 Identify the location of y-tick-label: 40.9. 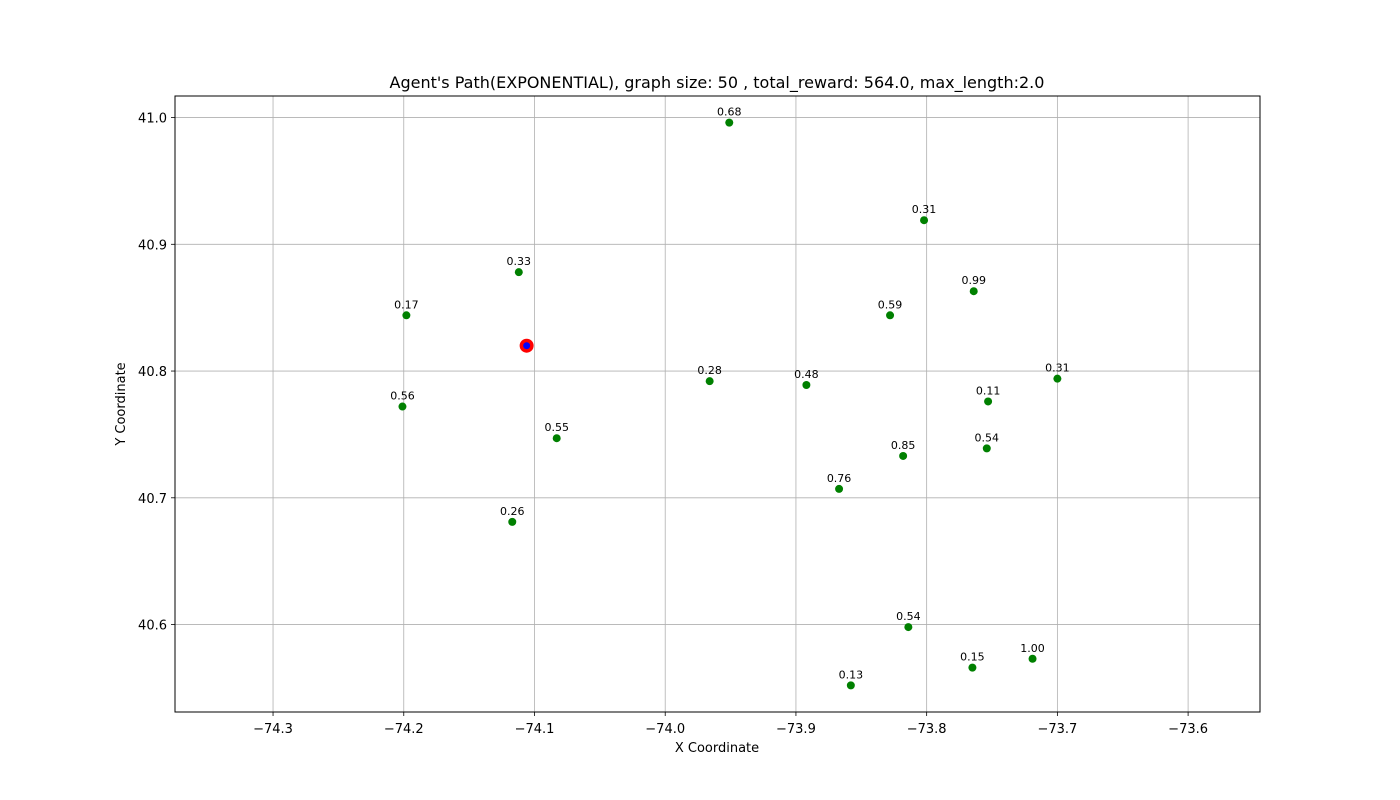
(152, 245).